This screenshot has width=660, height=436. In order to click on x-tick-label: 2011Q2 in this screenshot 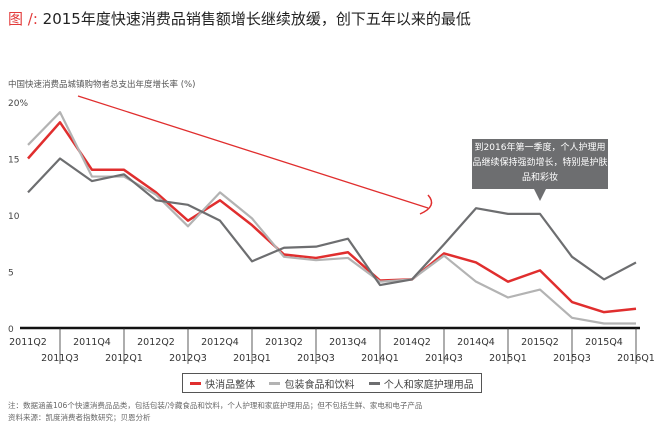, I will do `click(28, 342)`.